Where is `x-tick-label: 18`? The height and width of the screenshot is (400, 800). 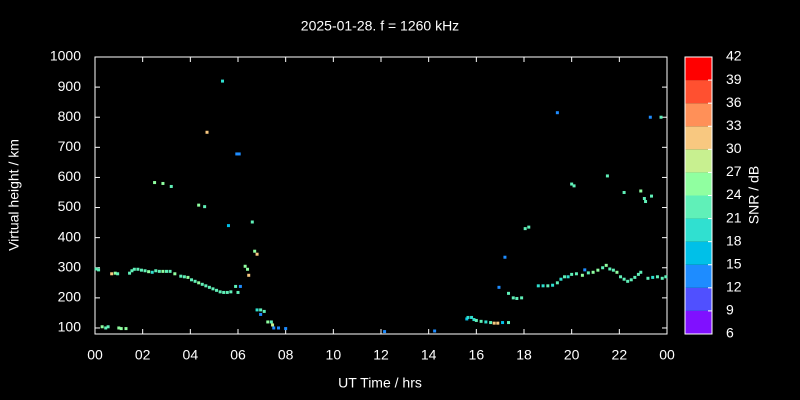
x-tick-label: 18 is located at coordinates (524, 355).